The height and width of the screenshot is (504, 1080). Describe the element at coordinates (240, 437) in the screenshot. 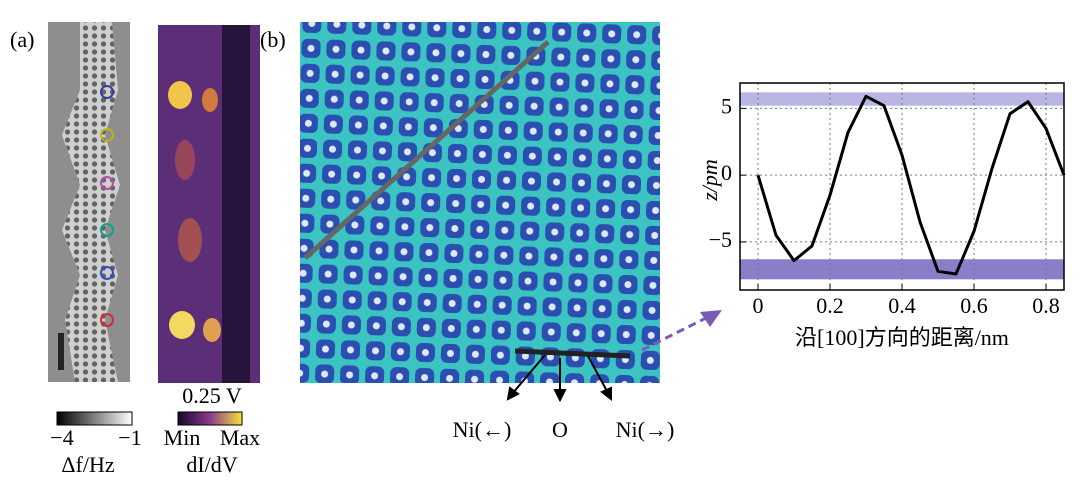

I see `colorbar-label: Max` at that location.